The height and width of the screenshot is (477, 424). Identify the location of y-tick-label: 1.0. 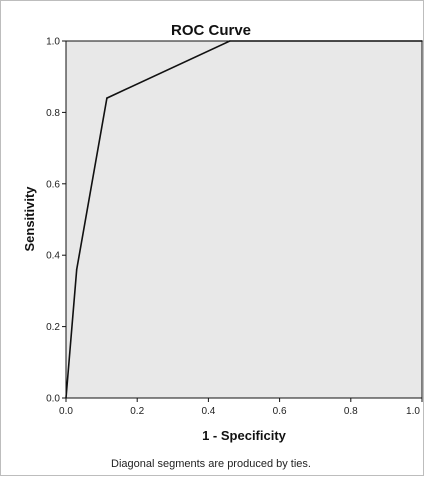
(53, 42).